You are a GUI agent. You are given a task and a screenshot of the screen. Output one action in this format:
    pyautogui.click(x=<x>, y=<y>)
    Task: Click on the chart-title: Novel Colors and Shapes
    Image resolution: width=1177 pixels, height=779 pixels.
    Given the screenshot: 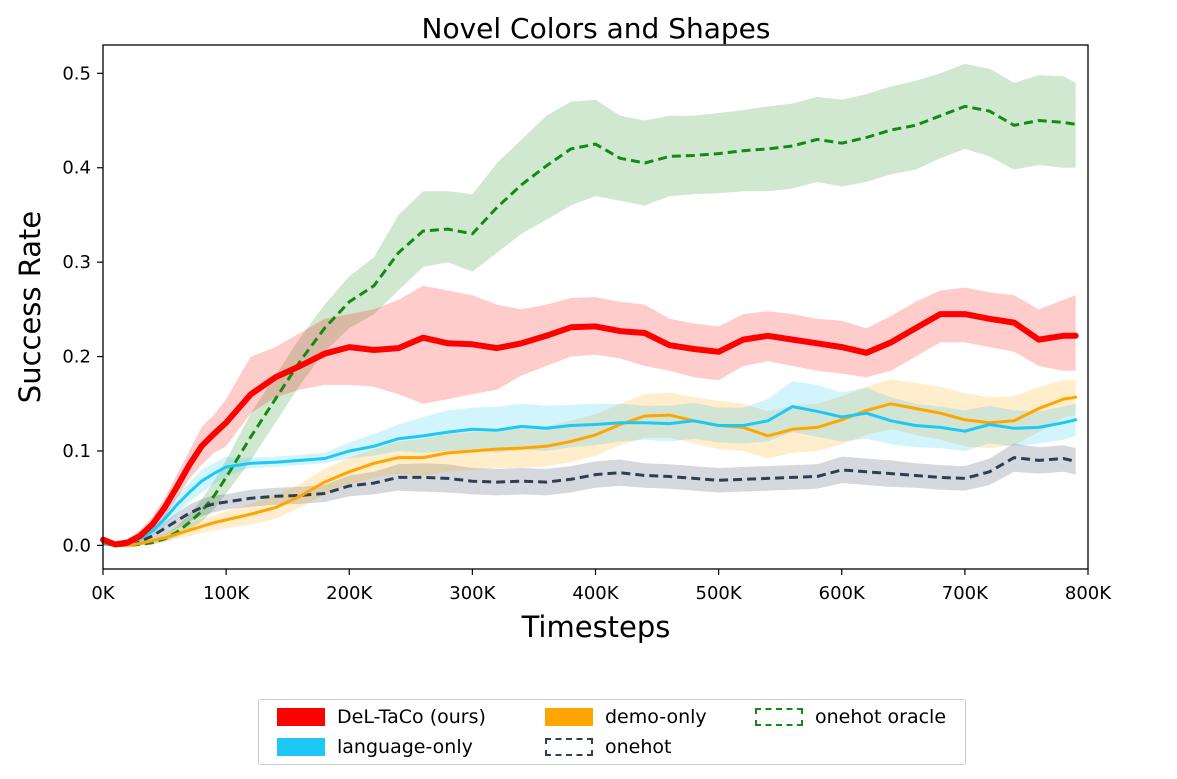 What is the action you would take?
    pyautogui.click(x=596, y=28)
    